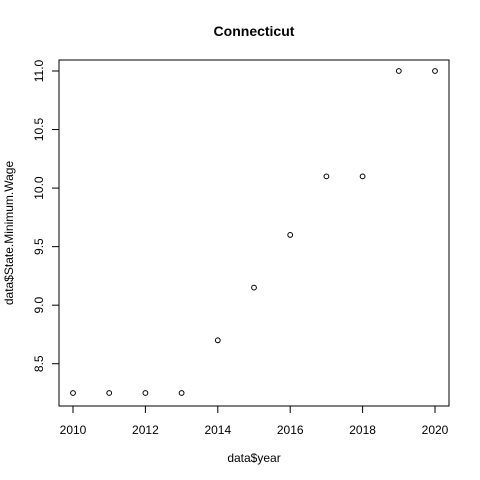 The width and height of the screenshot is (480, 480). Describe the element at coordinates (39, 70) in the screenshot. I see `y-tick-label: 11.0` at that location.